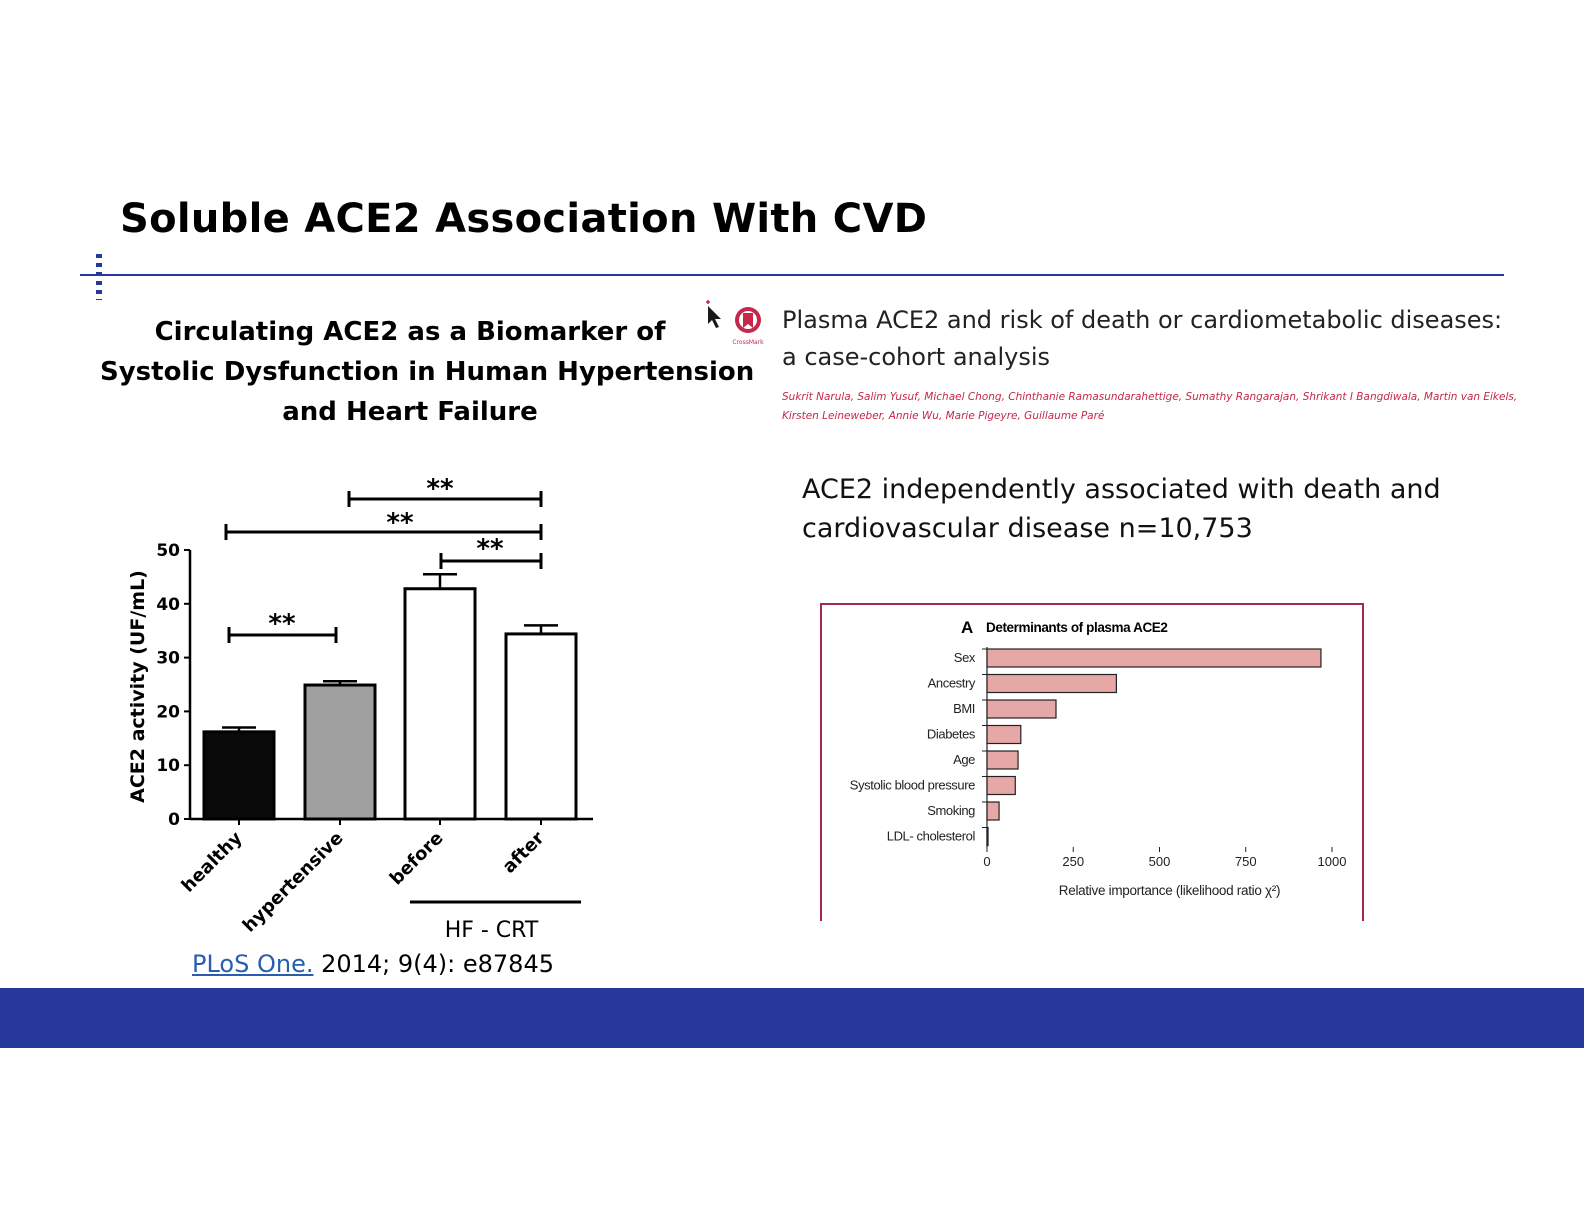 This screenshot has width=1584, height=1224. Describe the element at coordinates (168, 551) in the screenshot. I see `y-tick-label: 50` at that location.